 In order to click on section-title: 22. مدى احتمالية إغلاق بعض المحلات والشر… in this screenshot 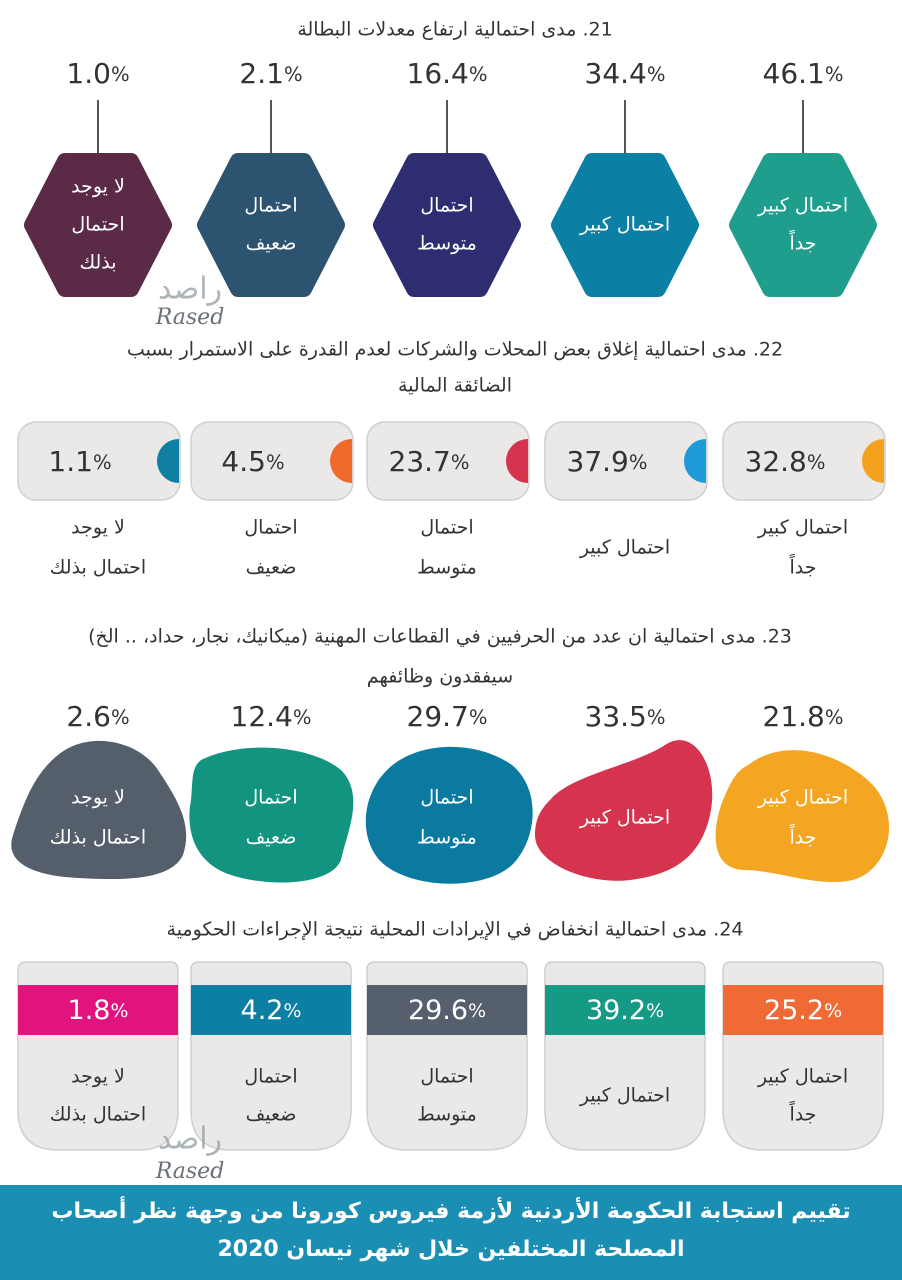, I will do `click(455, 350)`.